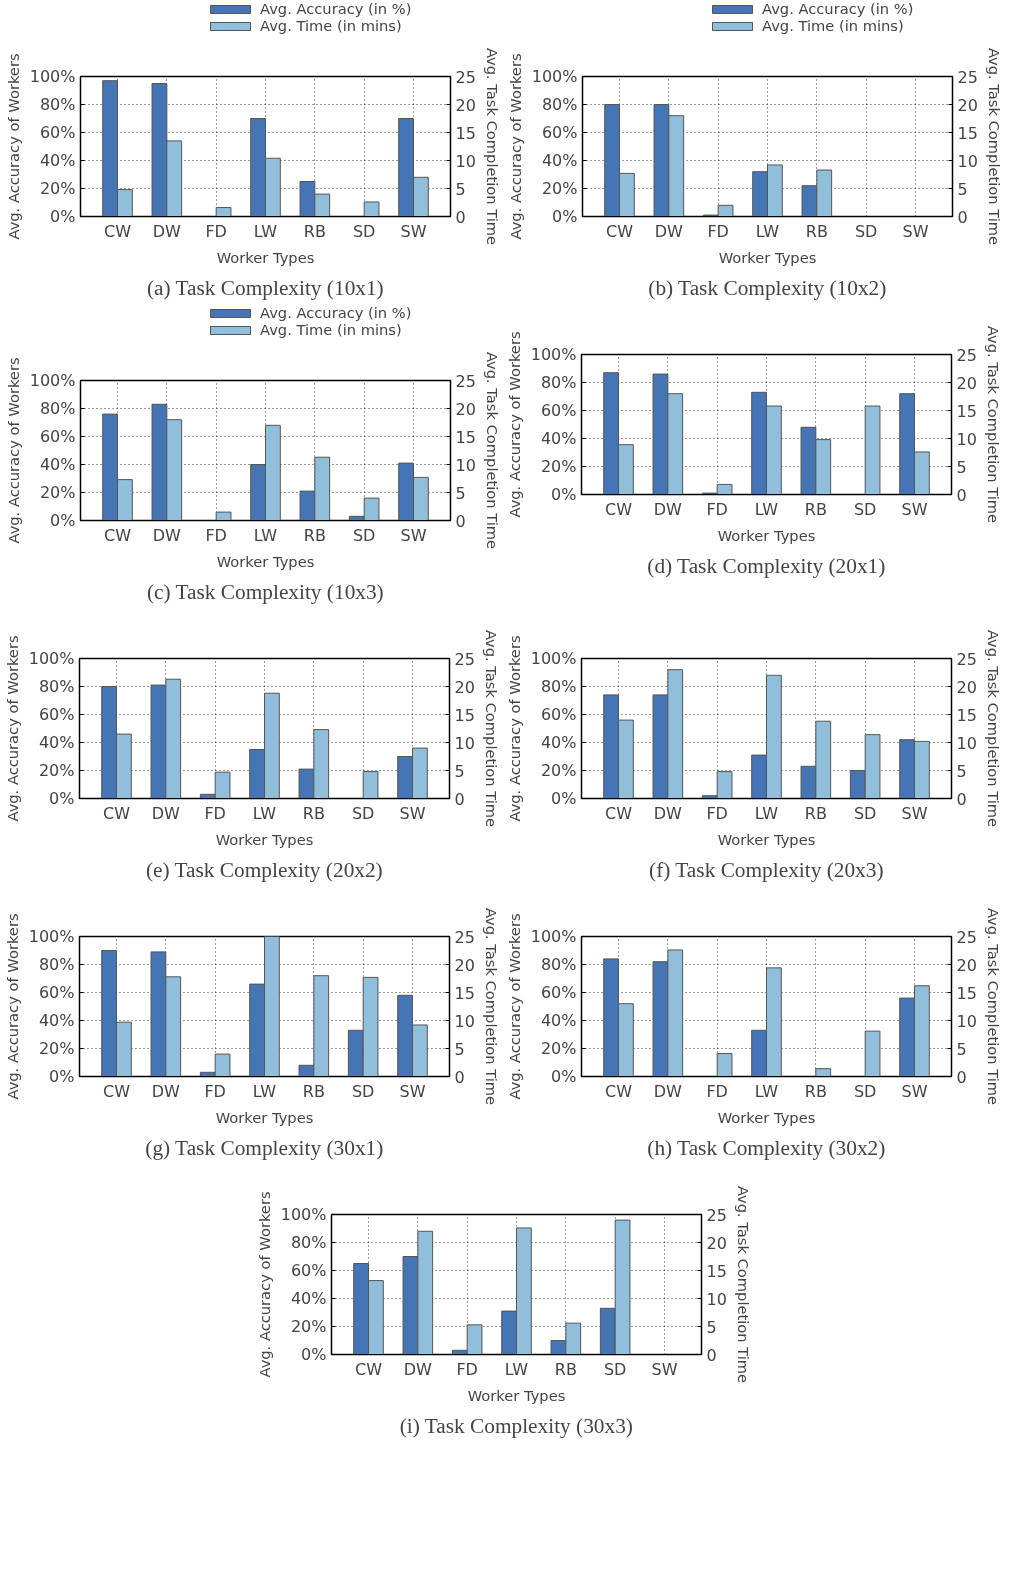 The image size is (1023, 1594). I want to click on text: (g) Task Complexity (30x1), so click(264, 1147).